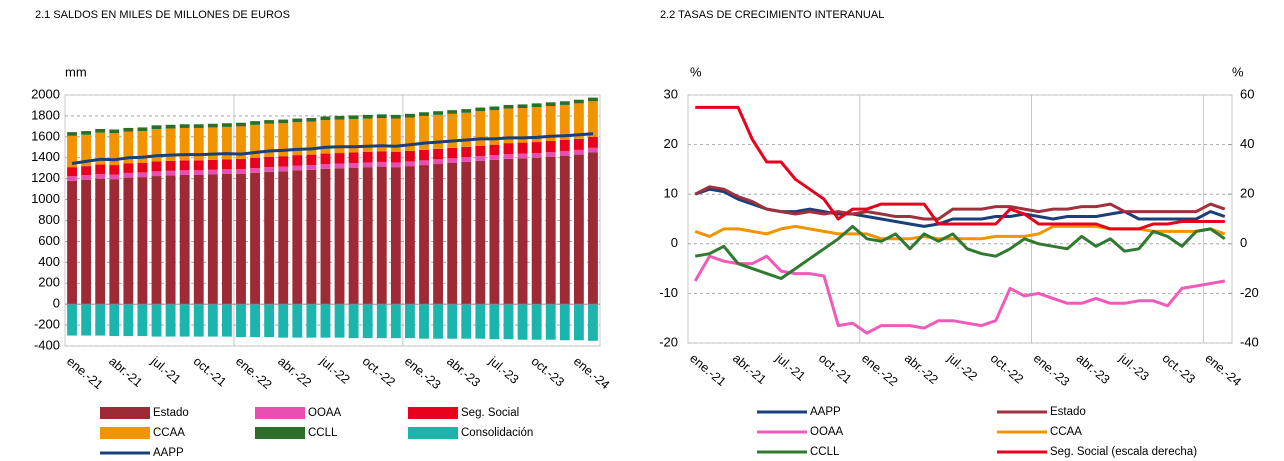 Image resolution: width=1284 pixels, height=461 pixels. What do you see at coordinates (825, 452) in the screenshot?
I see `legend-label: CCLL` at bounding box center [825, 452].